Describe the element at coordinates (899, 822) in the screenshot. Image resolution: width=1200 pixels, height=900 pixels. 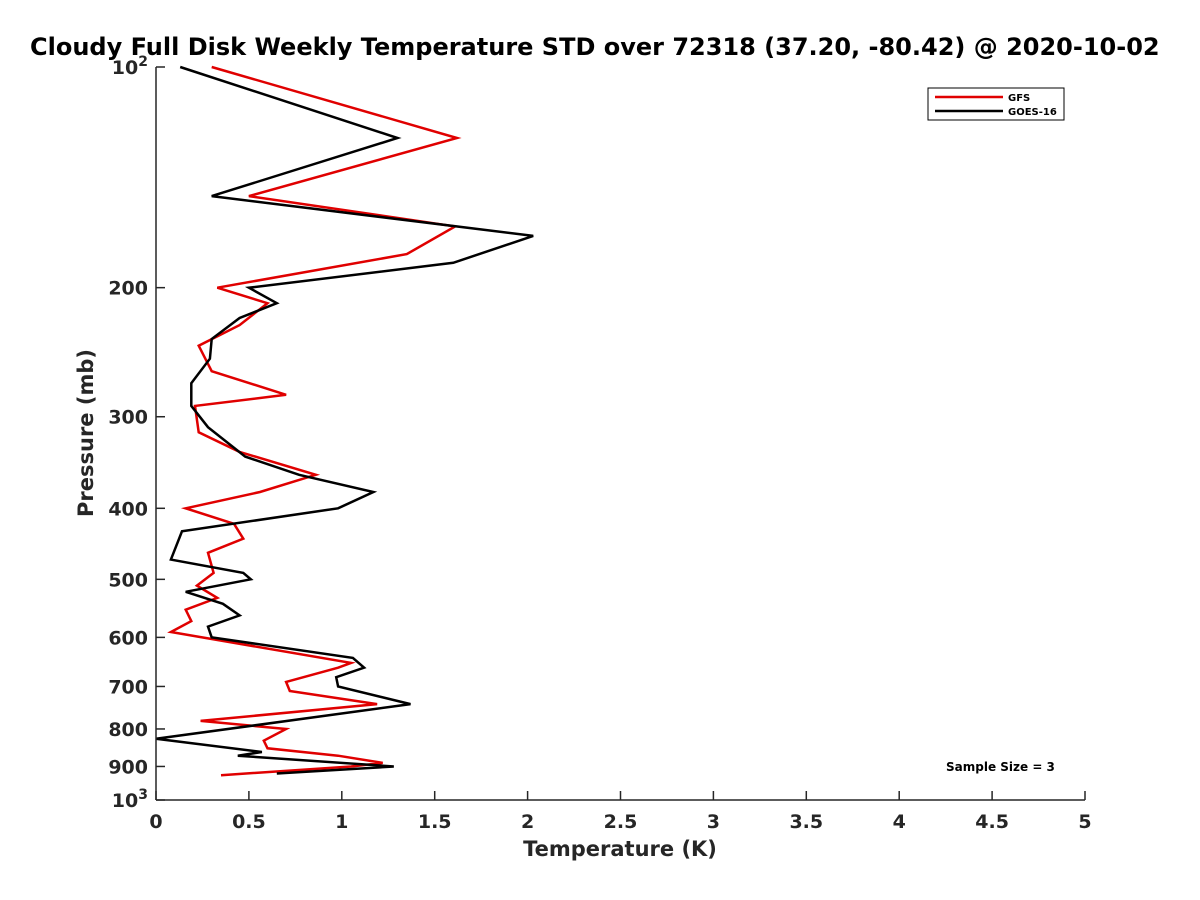
I see `x-tick-label: 4` at that location.